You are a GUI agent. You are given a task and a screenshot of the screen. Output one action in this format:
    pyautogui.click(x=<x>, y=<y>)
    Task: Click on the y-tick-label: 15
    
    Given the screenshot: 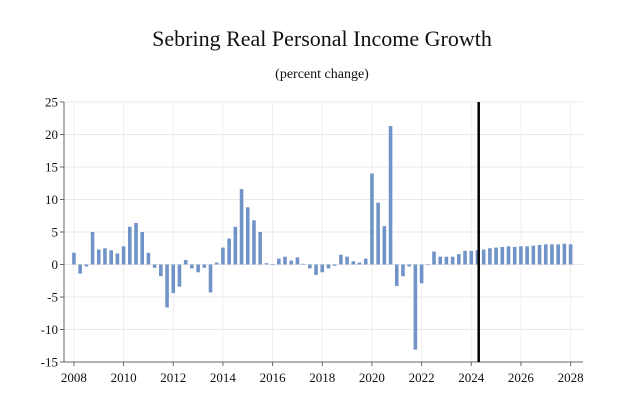 What is the action you would take?
    pyautogui.click(x=51, y=167)
    